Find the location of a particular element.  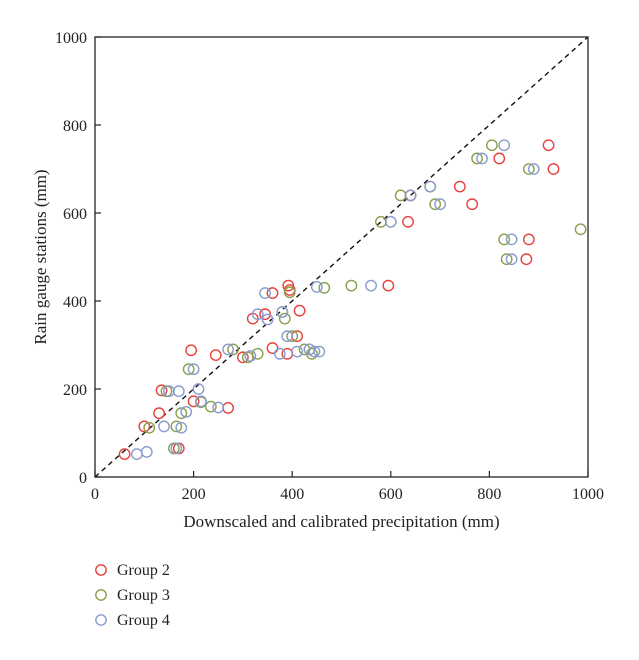

x-tick-label: 0 is located at coordinates (95, 494).